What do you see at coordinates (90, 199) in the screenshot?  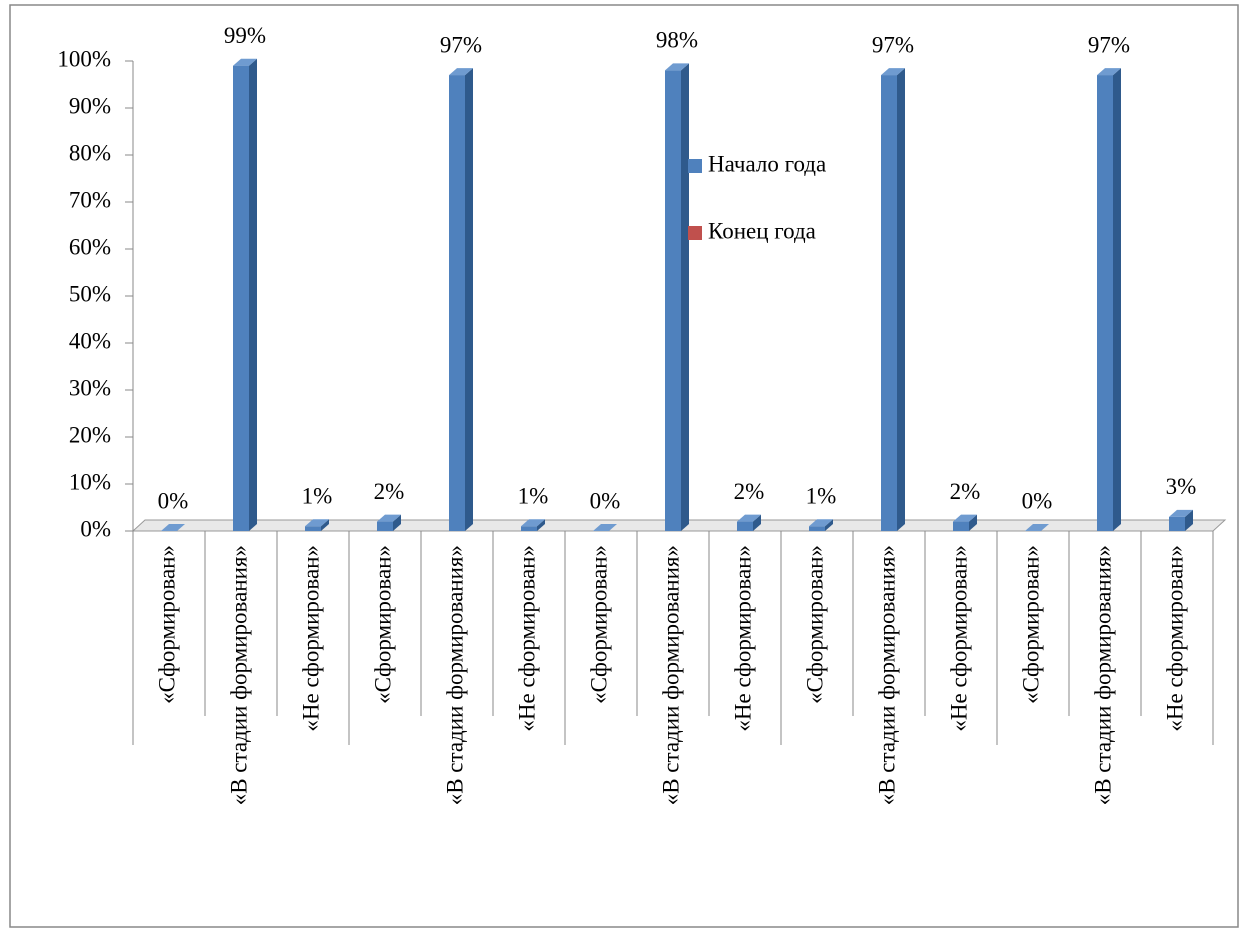 I see `y-tick-label: 70%` at bounding box center [90, 199].